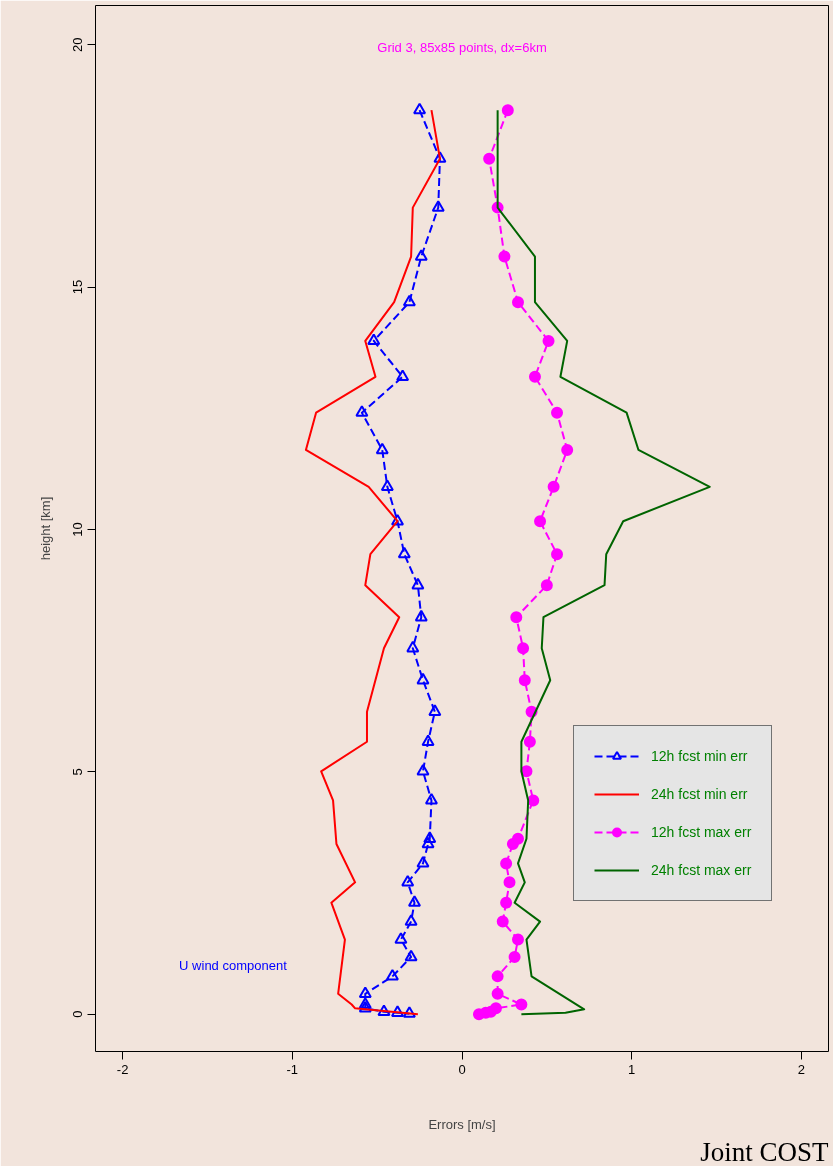  I want to click on annotation: U wind component, so click(233, 966).